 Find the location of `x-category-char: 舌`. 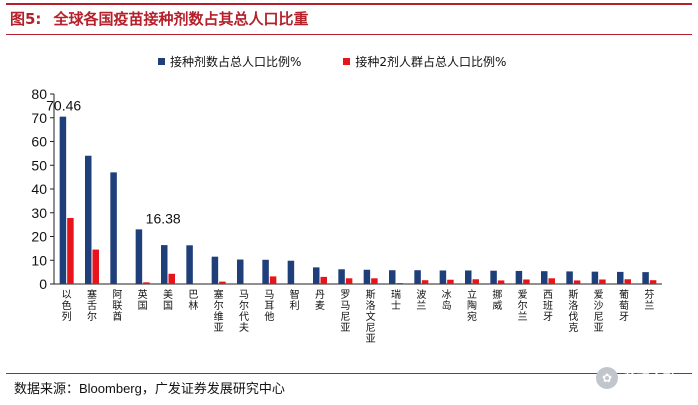

x-category-char: 舌 is located at coordinates (92, 306).